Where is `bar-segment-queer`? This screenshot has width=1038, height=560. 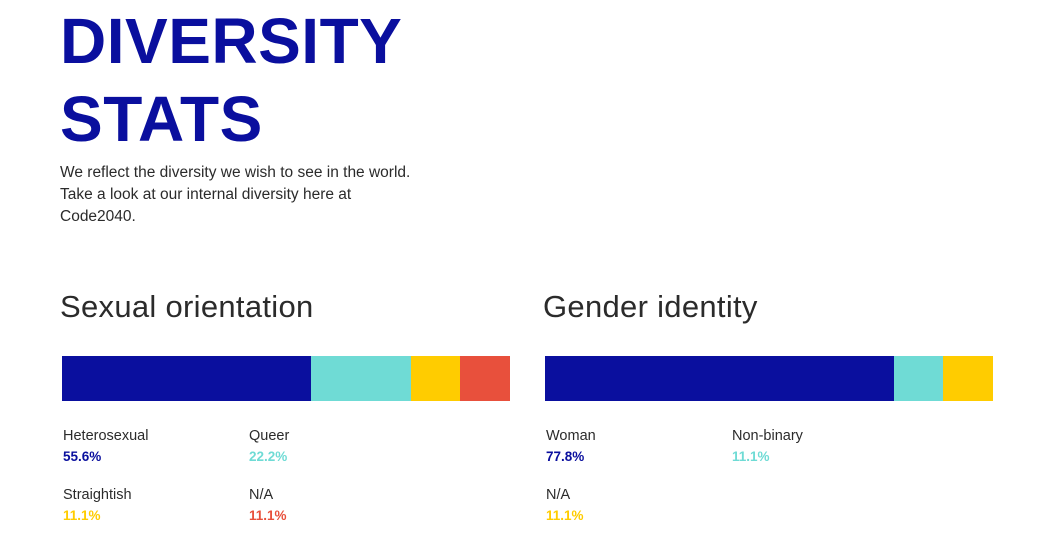 bar-segment-queer is located at coordinates (361, 378).